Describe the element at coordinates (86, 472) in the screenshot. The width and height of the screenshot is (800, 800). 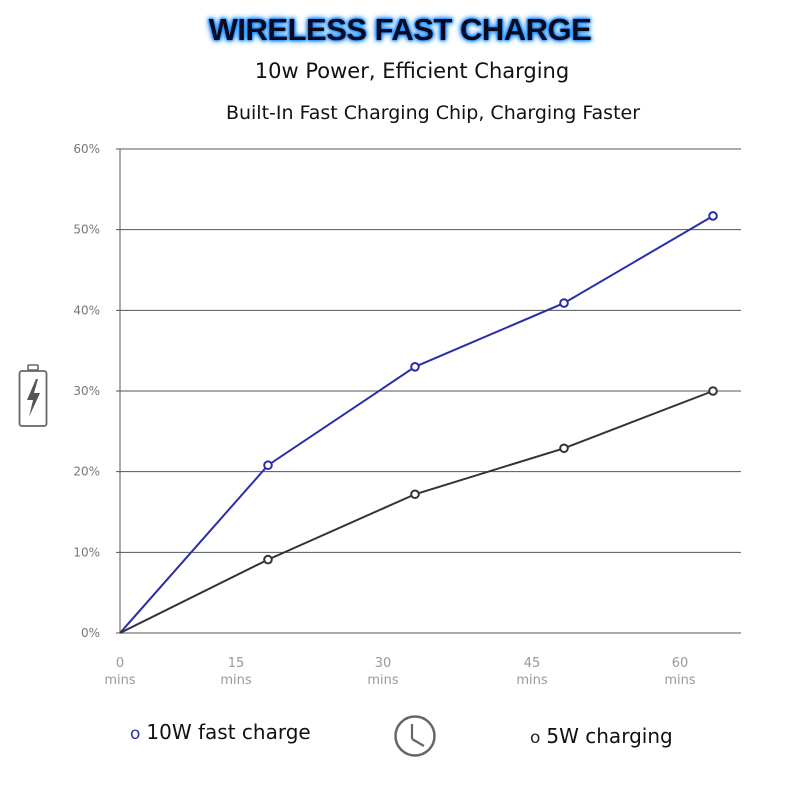
I see `y-tick-label: 20%` at that location.